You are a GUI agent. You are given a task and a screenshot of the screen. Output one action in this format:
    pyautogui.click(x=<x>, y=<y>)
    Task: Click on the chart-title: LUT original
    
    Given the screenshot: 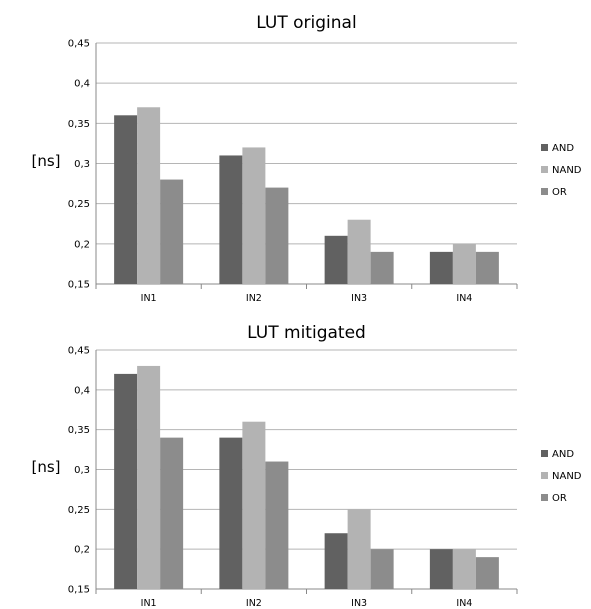 What is the action you would take?
    pyautogui.click(x=306, y=23)
    